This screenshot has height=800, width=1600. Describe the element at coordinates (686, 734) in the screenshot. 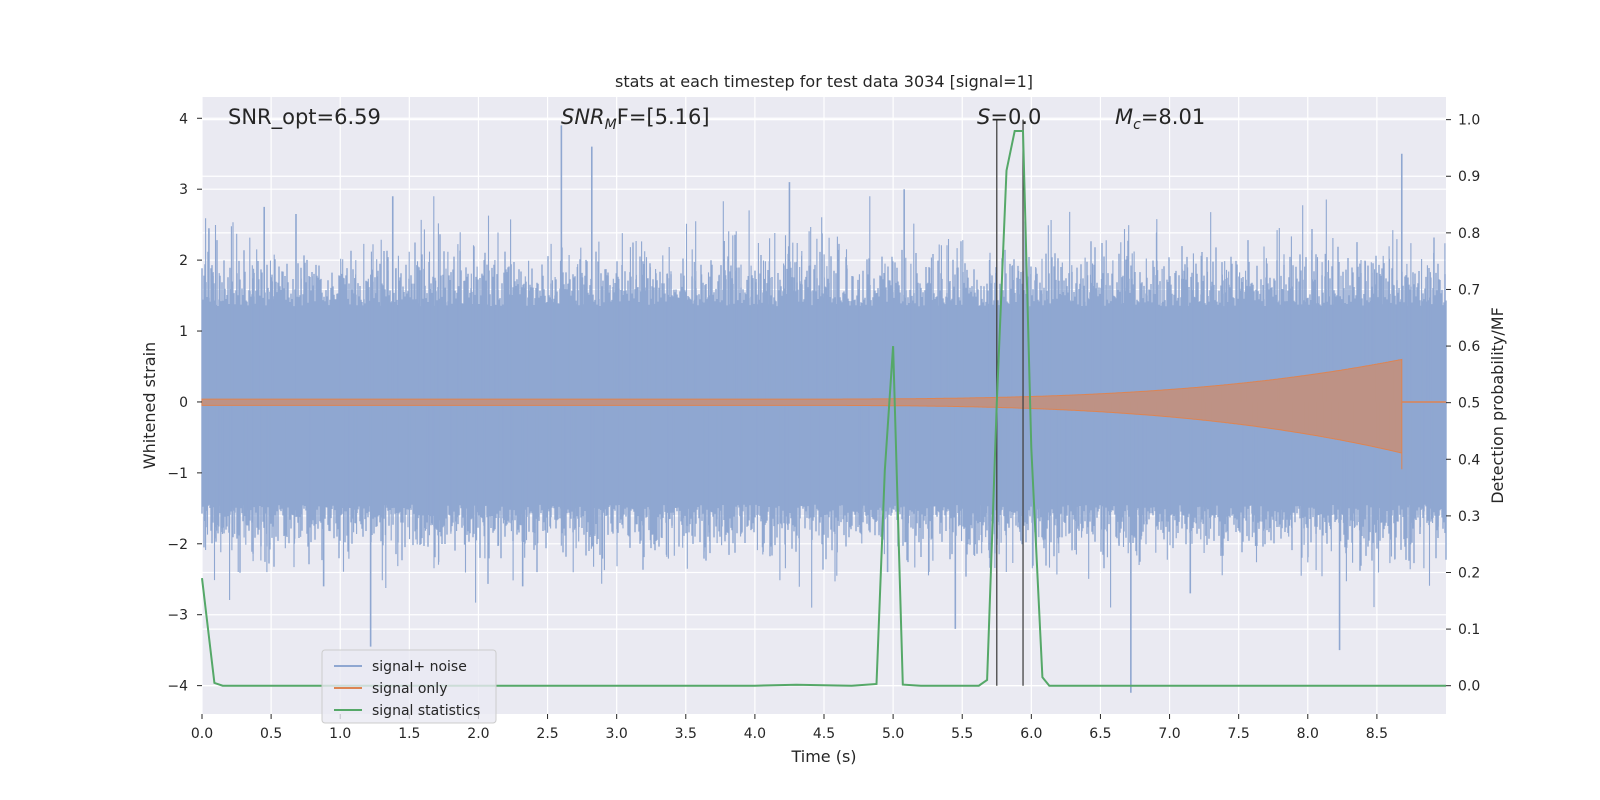

I see `x-tick-label: 3.5` at that location.